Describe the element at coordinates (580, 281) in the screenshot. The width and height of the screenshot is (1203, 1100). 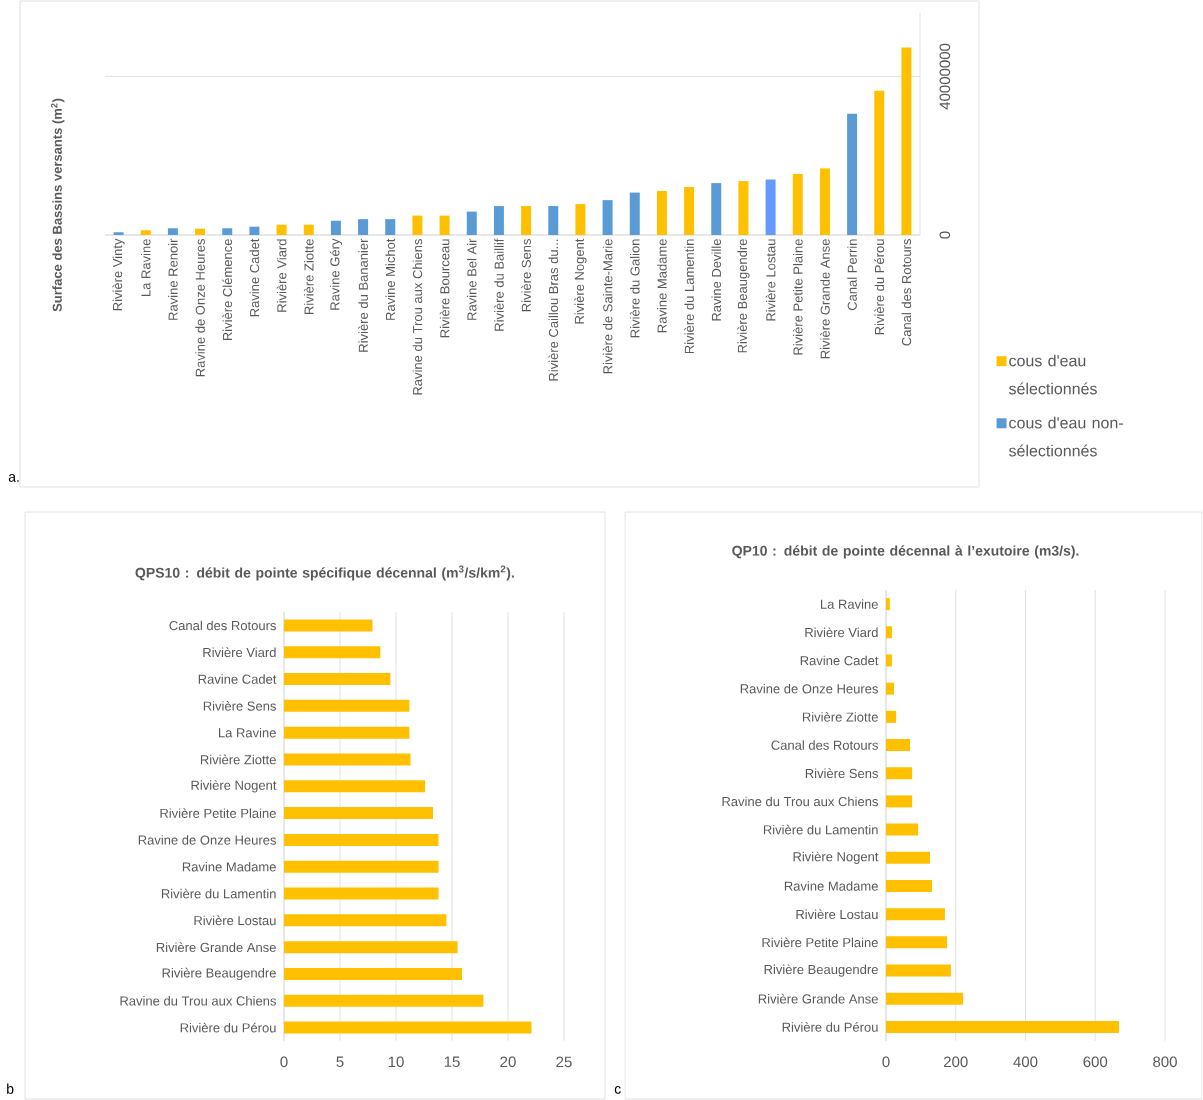
I see `x-tick-label: Rivière Nogent` at that location.